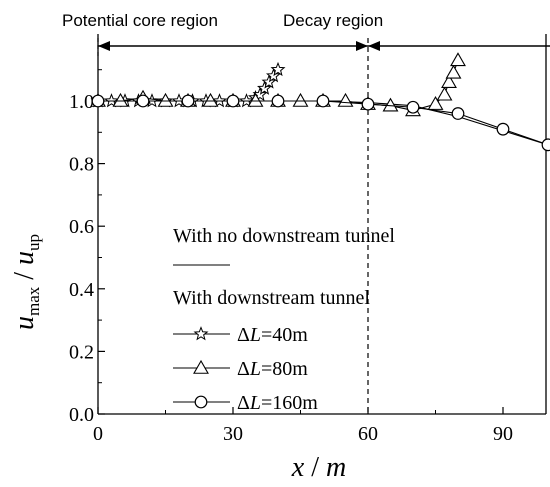 Image resolution: width=550 pixels, height=487 pixels. What do you see at coordinates (272, 335) in the screenshot?
I see `legend-label-star: ΔL=40m` at bounding box center [272, 335].